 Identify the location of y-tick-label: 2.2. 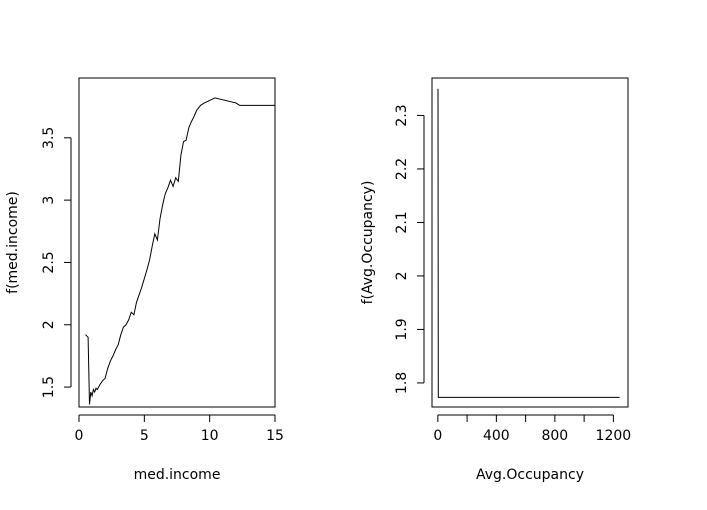
(402, 169).